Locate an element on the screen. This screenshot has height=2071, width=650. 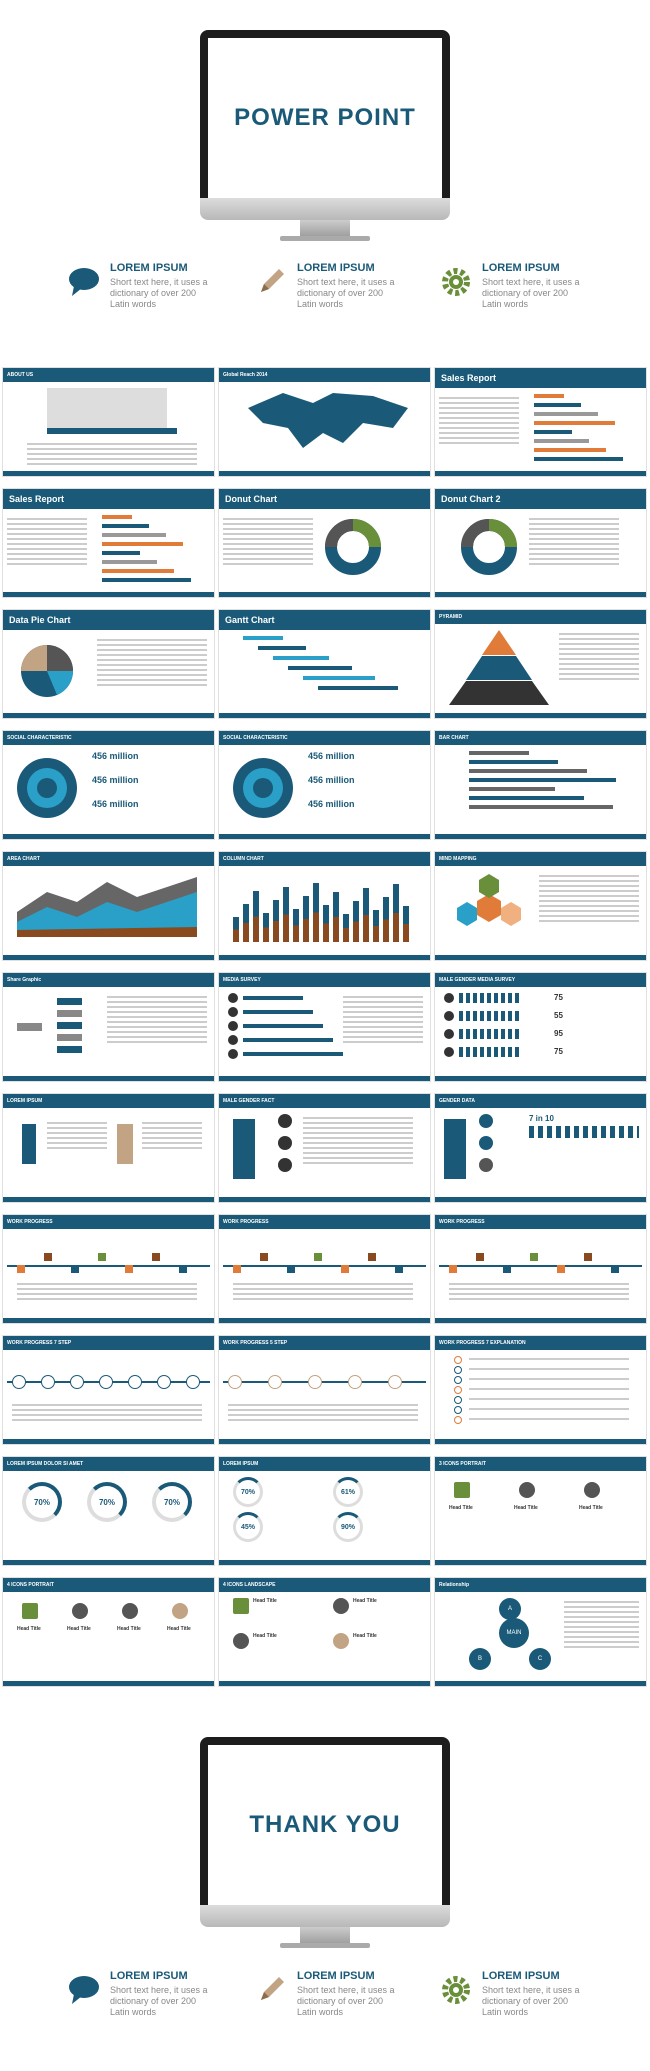
slide-title: SOCIAL CHARACTERISTIC is located at coordinates (324, 738).